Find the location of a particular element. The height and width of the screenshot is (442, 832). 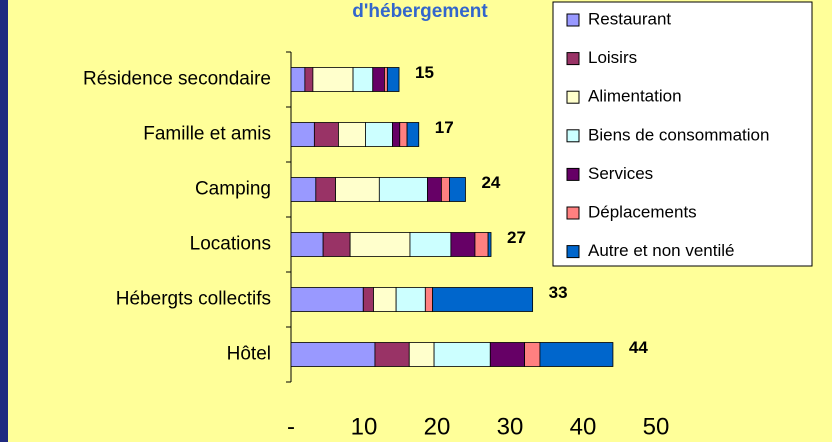

y-tick-label: Hôtel is located at coordinates (249, 354).